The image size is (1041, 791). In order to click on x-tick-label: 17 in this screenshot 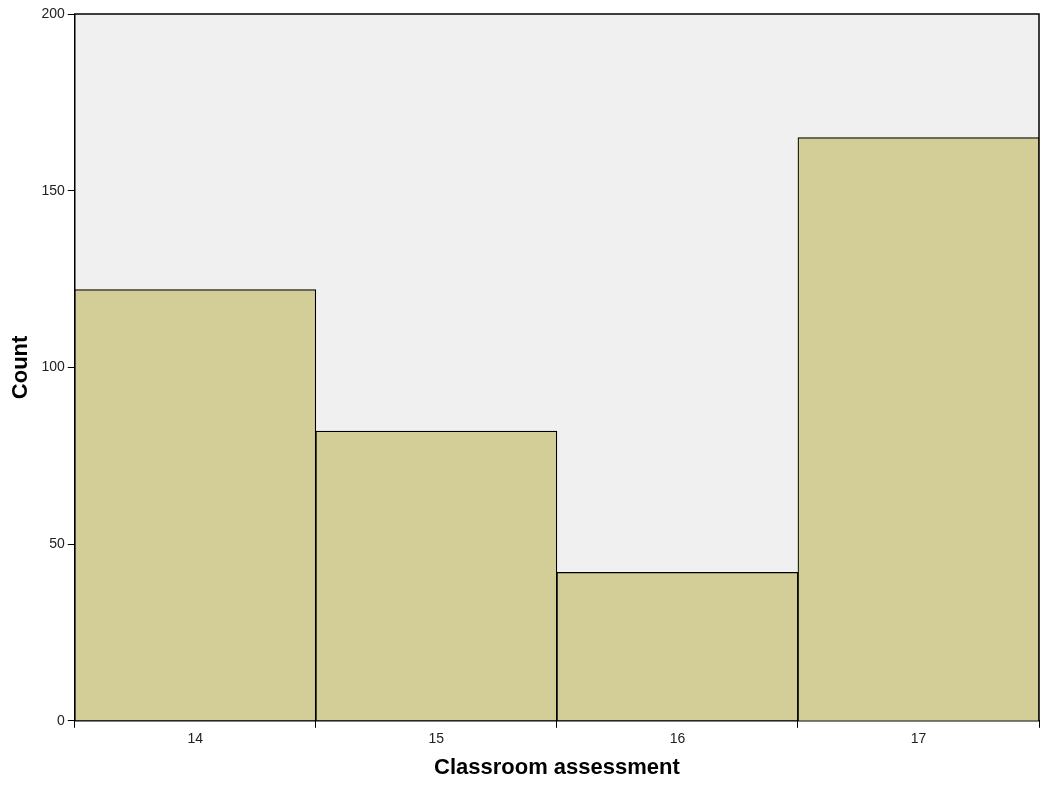, I will do `click(918, 738)`.